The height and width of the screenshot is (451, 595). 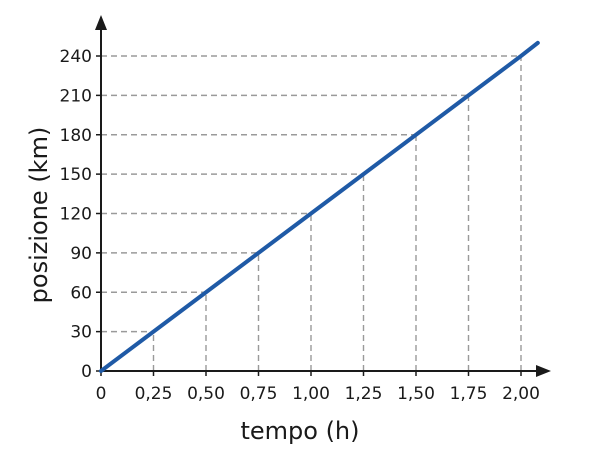 I want to click on x-axis-arrow, so click(x=543, y=371).